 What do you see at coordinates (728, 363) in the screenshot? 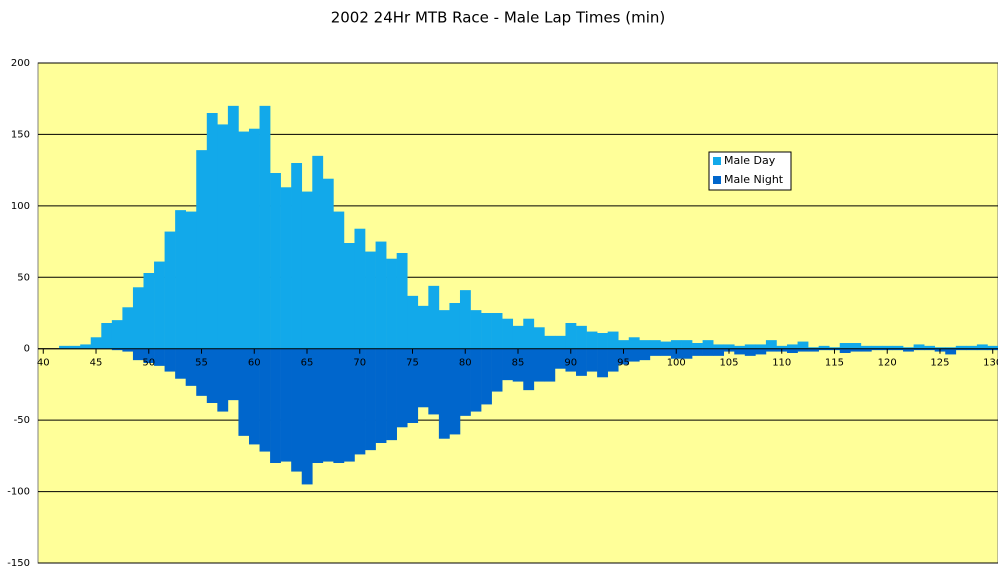
I see `x-tick-label: 105` at bounding box center [728, 363].